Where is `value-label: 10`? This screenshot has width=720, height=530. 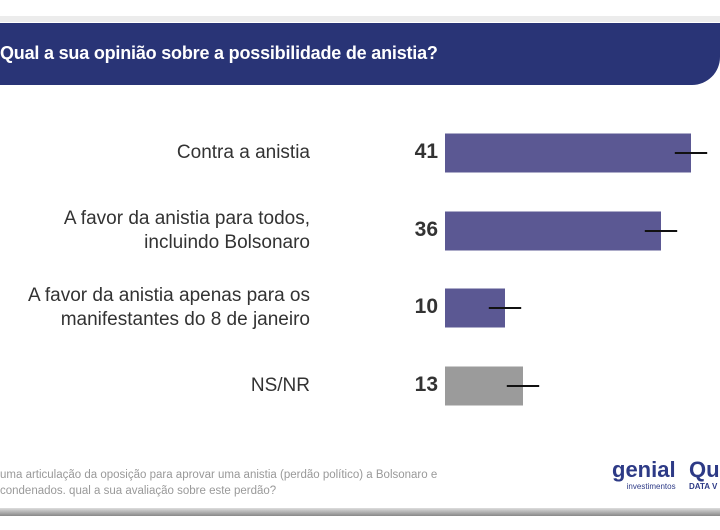 value-label: 10 is located at coordinates (426, 306).